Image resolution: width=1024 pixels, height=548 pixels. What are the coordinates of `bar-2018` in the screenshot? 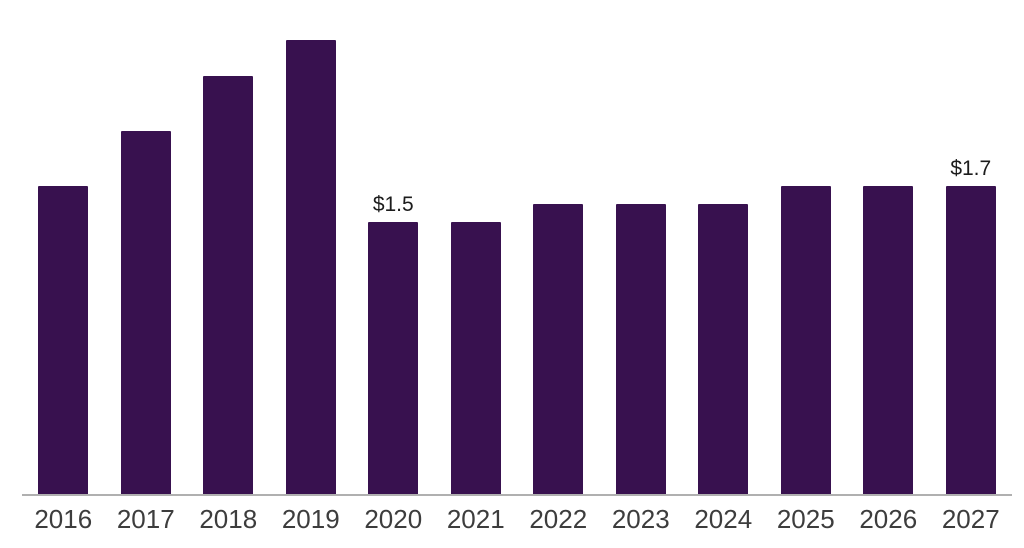 It's located at (228, 285).